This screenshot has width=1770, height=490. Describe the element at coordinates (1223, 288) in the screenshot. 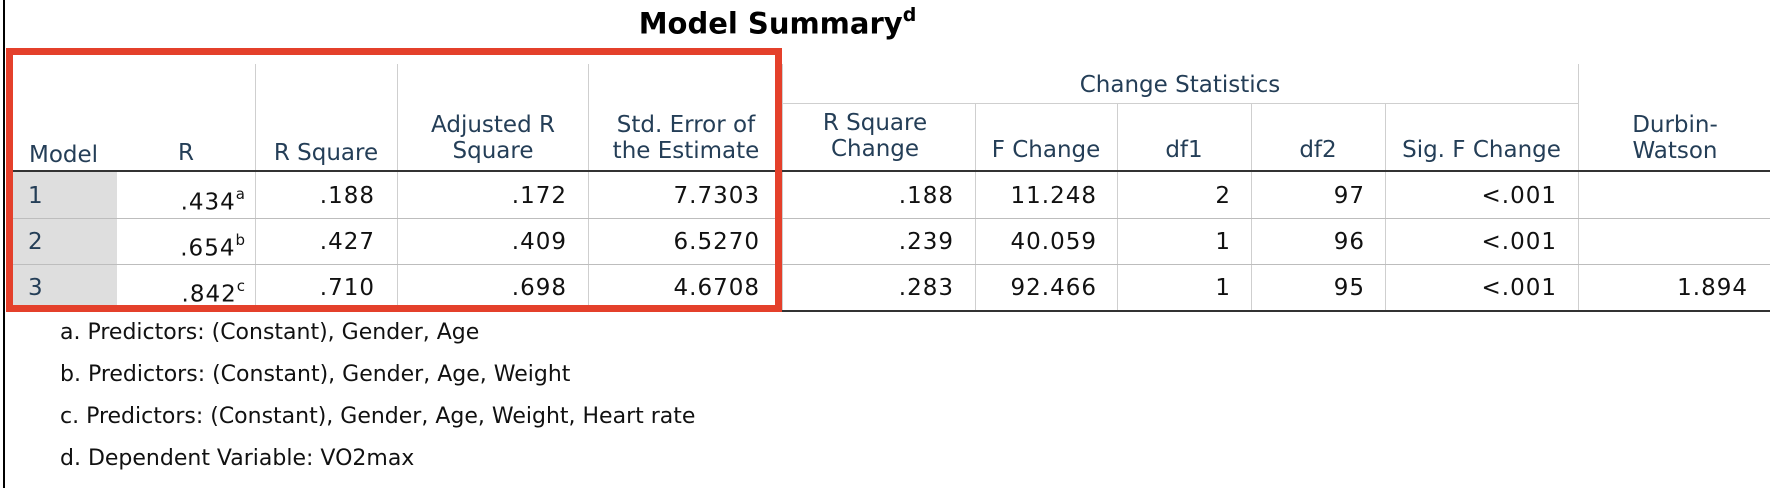

I see `row-3-df1: 1` at that location.